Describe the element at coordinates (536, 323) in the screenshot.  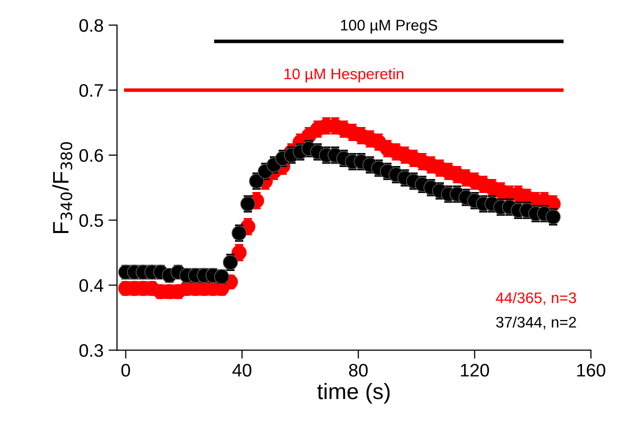
I see `text: 37/344, n=2` at that location.